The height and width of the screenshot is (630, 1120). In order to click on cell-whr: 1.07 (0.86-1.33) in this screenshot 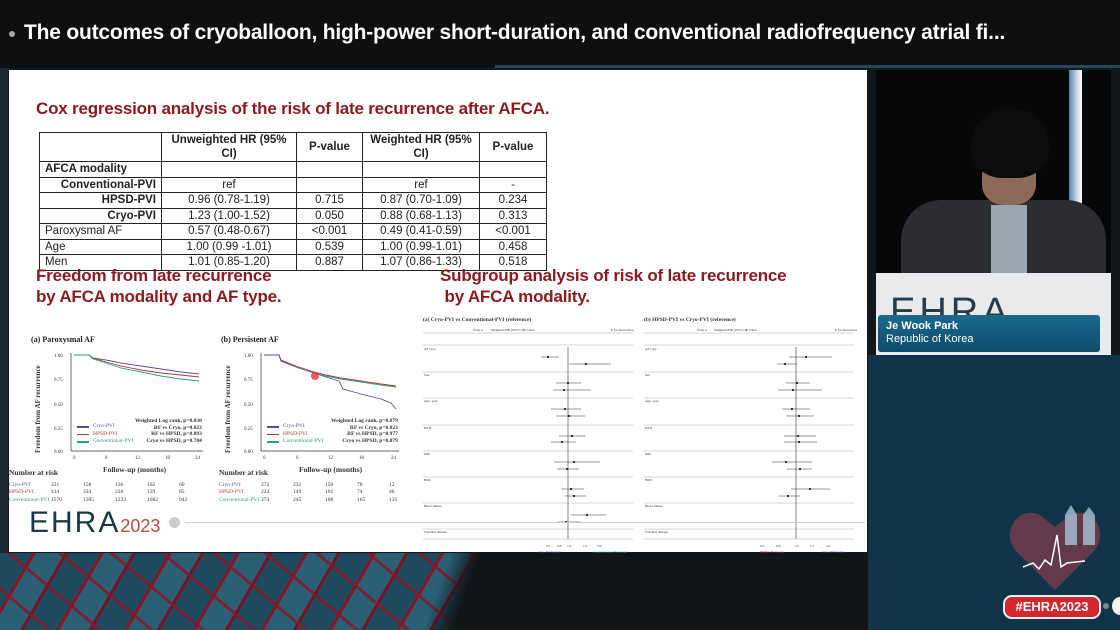, I will do `click(421, 262)`.